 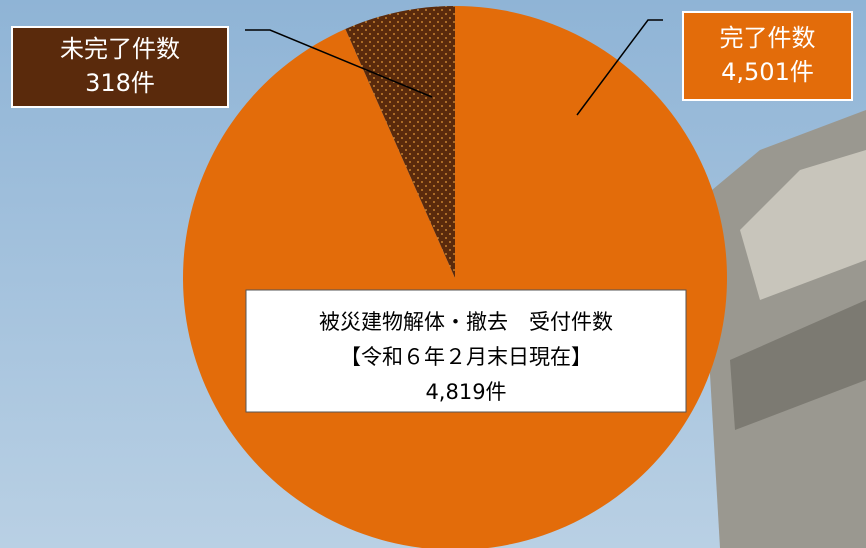 What do you see at coordinates (120, 83) in the screenshot?
I see `value-label: 318件` at bounding box center [120, 83].